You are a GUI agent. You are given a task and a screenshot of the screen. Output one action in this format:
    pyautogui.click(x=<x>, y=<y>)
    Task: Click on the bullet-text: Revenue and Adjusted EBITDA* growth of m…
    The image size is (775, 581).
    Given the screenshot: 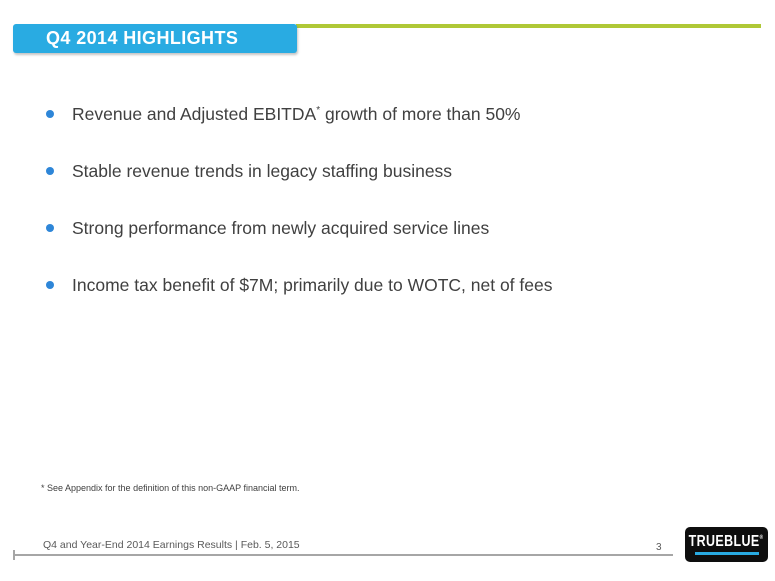 What is the action you would take?
    pyautogui.click(x=296, y=114)
    